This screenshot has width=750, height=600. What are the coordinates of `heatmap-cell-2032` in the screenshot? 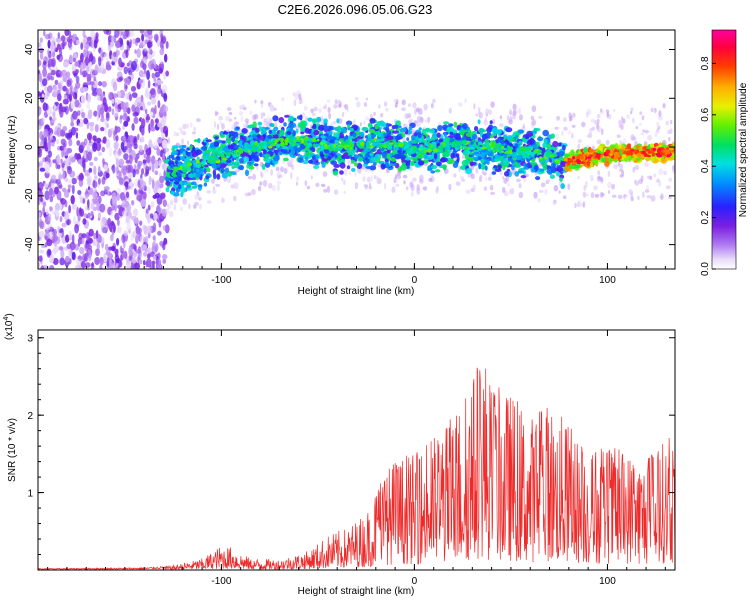 It's located at (412, 194).